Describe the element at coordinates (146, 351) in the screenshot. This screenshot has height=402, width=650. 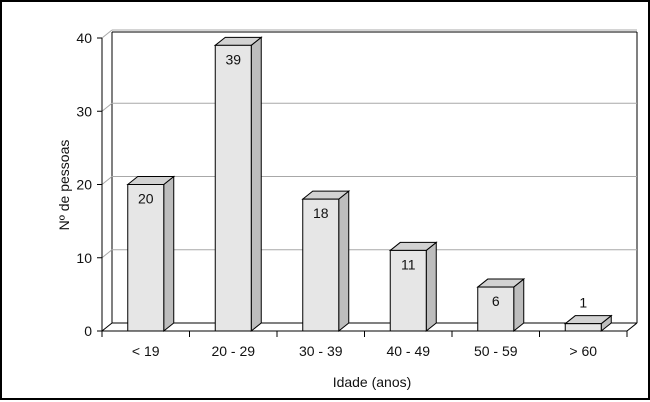
I see `x-tick-label: < 19` at that location.